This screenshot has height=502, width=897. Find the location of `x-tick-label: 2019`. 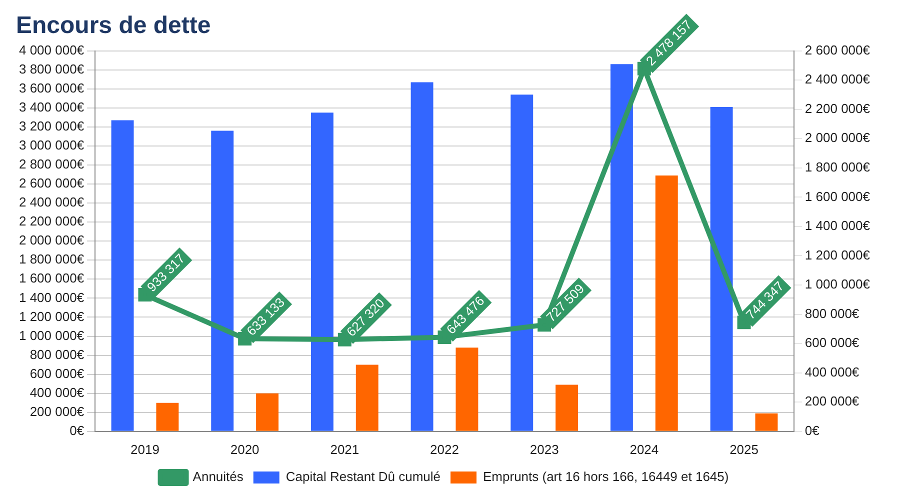

x-tick-label: 2019 is located at coordinates (145, 449).